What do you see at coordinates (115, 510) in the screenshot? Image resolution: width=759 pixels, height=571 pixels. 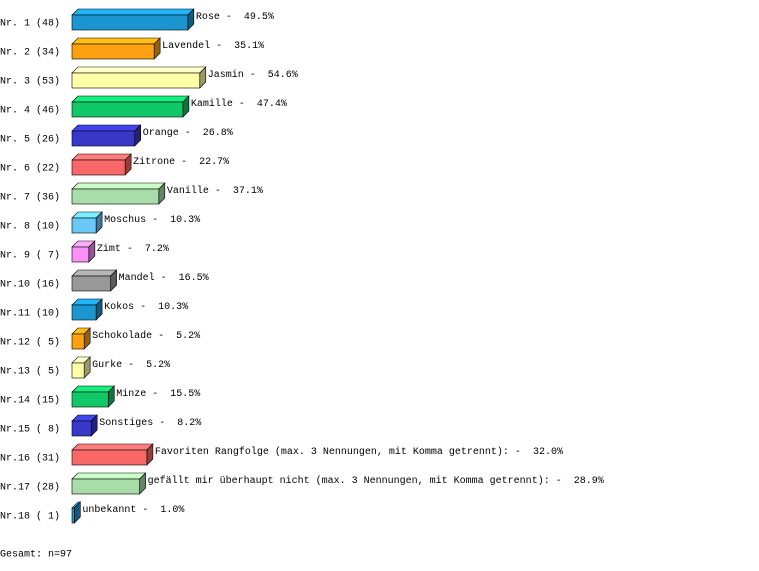 I see `bar-name: unbekannt -` at bounding box center [115, 510].